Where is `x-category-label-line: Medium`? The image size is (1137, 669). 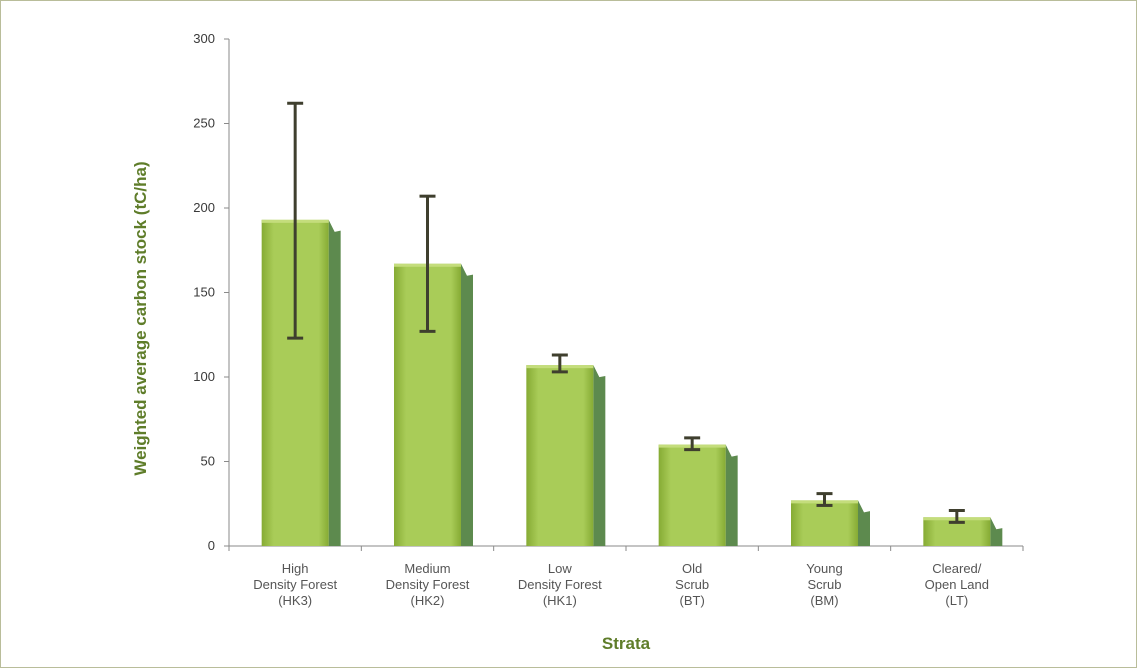 x-category-label-line: Medium is located at coordinates (427, 568).